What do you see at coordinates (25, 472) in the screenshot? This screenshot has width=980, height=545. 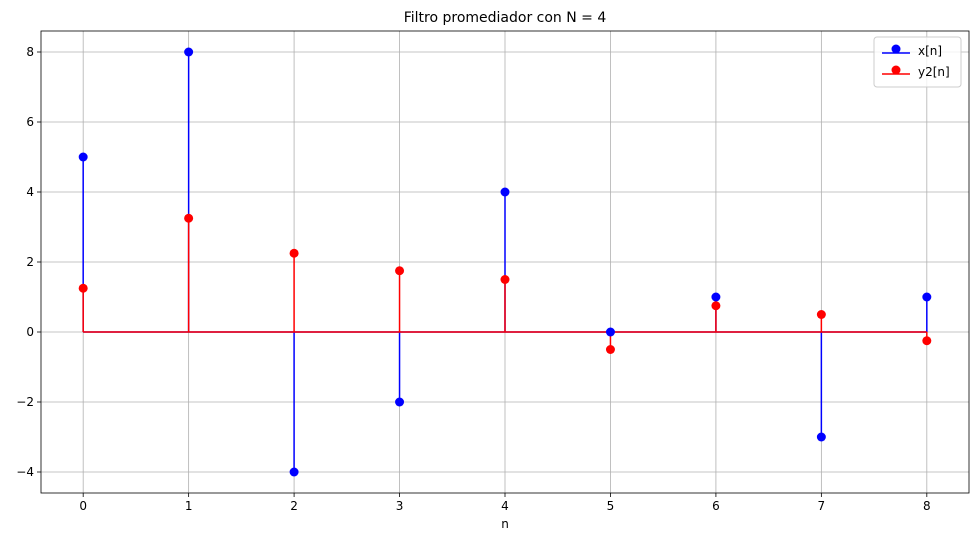 I see `y-tick-label: −4` at bounding box center [25, 472].